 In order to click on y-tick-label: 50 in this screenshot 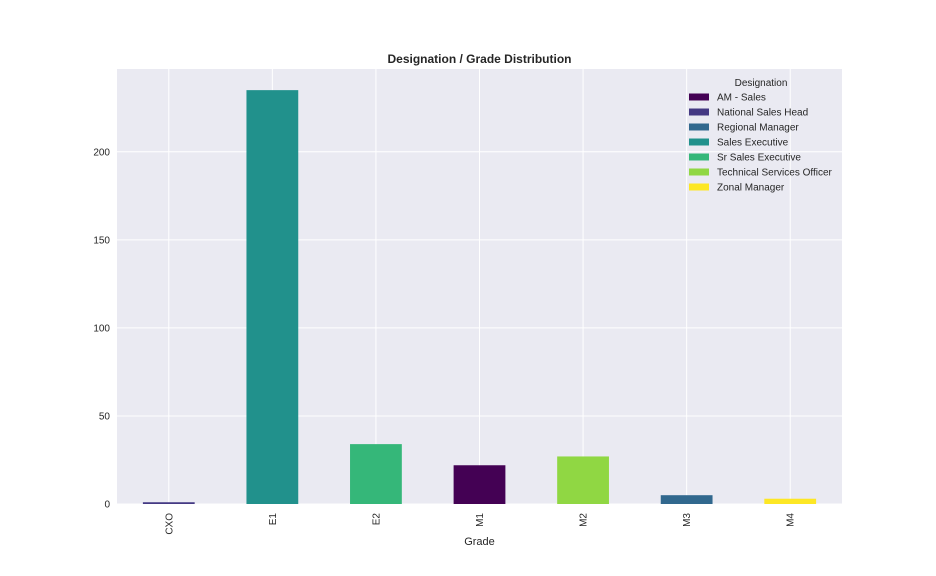, I will do `click(105, 416)`.